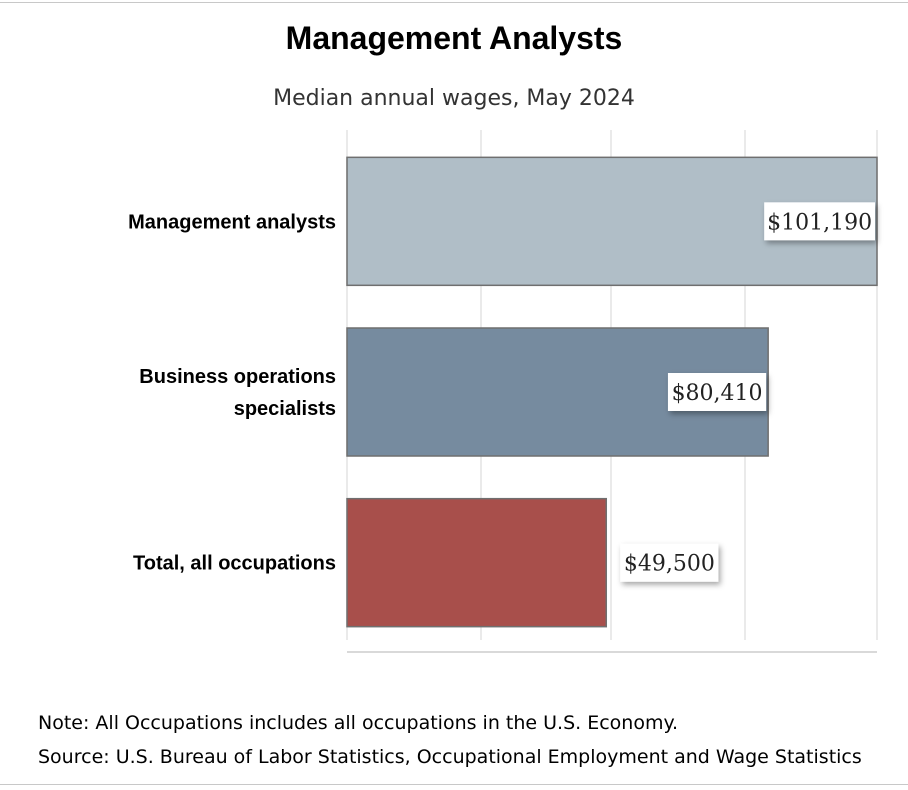 Image resolution: width=908 pixels, height=790 pixels. What do you see at coordinates (454, 98) in the screenshot?
I see `chart-subtitle: Median annual wages, May 2024` at bounding box center [454, 98].